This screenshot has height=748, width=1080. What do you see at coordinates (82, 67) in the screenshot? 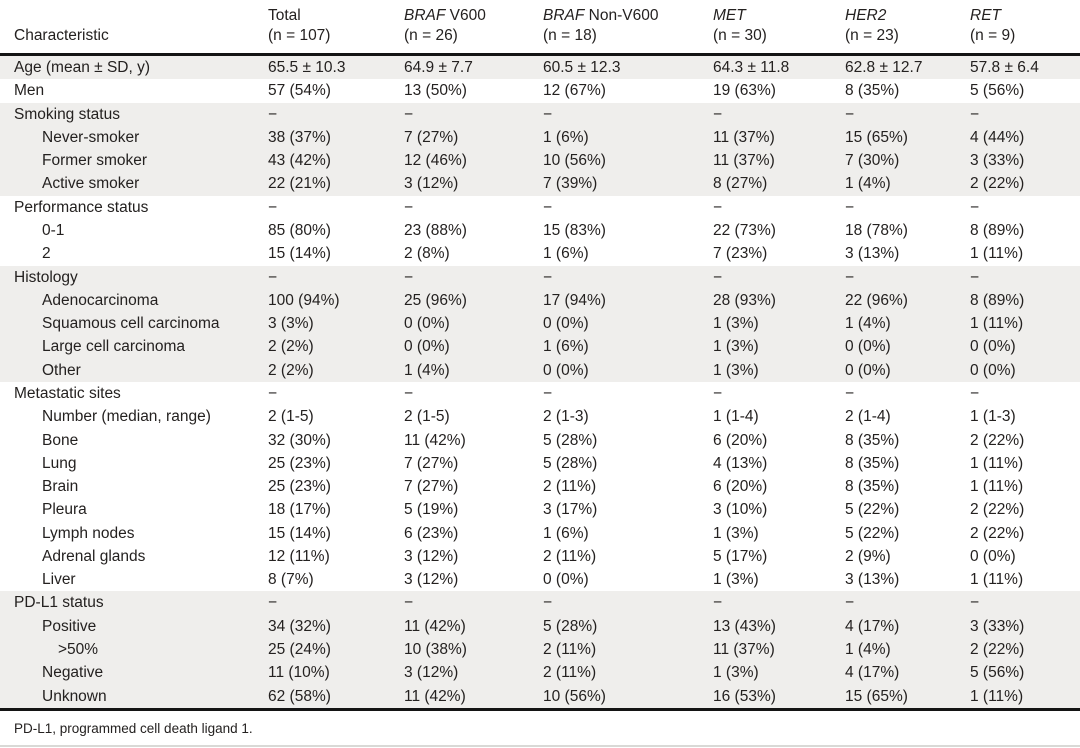
I see `row-label: Age (mean ± SD, y)` at bounding box center [82, 67].